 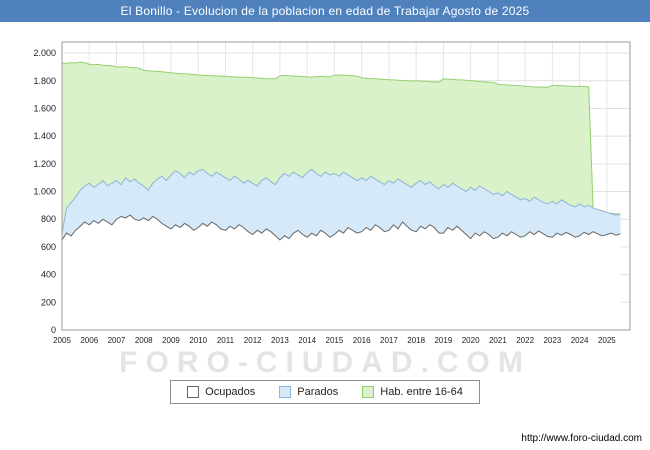 What do you see at coordinates (171, 340) in the screenshot?
I see `svg-text: 2009` at bounding box center [171, 340].